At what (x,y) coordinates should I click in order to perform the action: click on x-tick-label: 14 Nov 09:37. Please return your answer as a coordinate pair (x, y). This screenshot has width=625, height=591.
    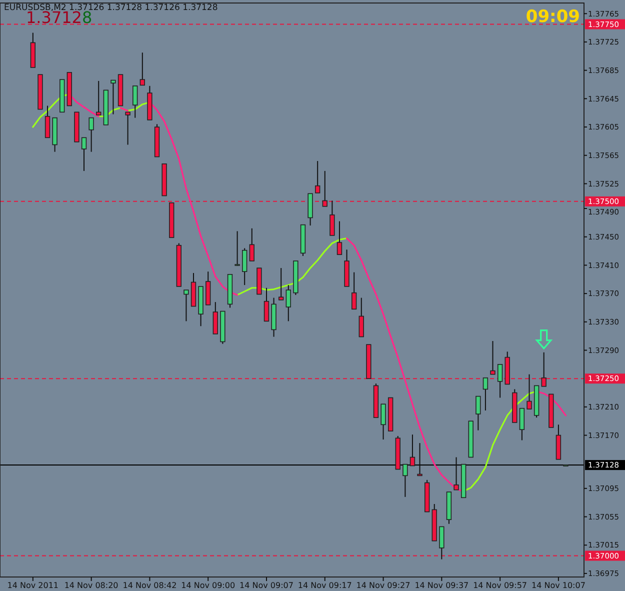
    Looking at the image, I should click on (441, 585).